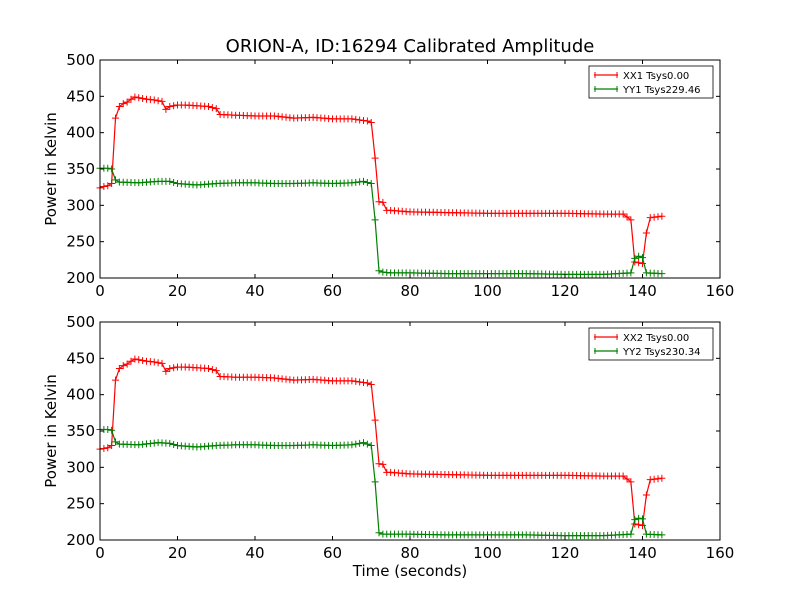  What do you see at coordinates (661, 90) in the screenshot?
I see `legend-label: YY1 Tsys229.46` at bounding box center [661, 90].